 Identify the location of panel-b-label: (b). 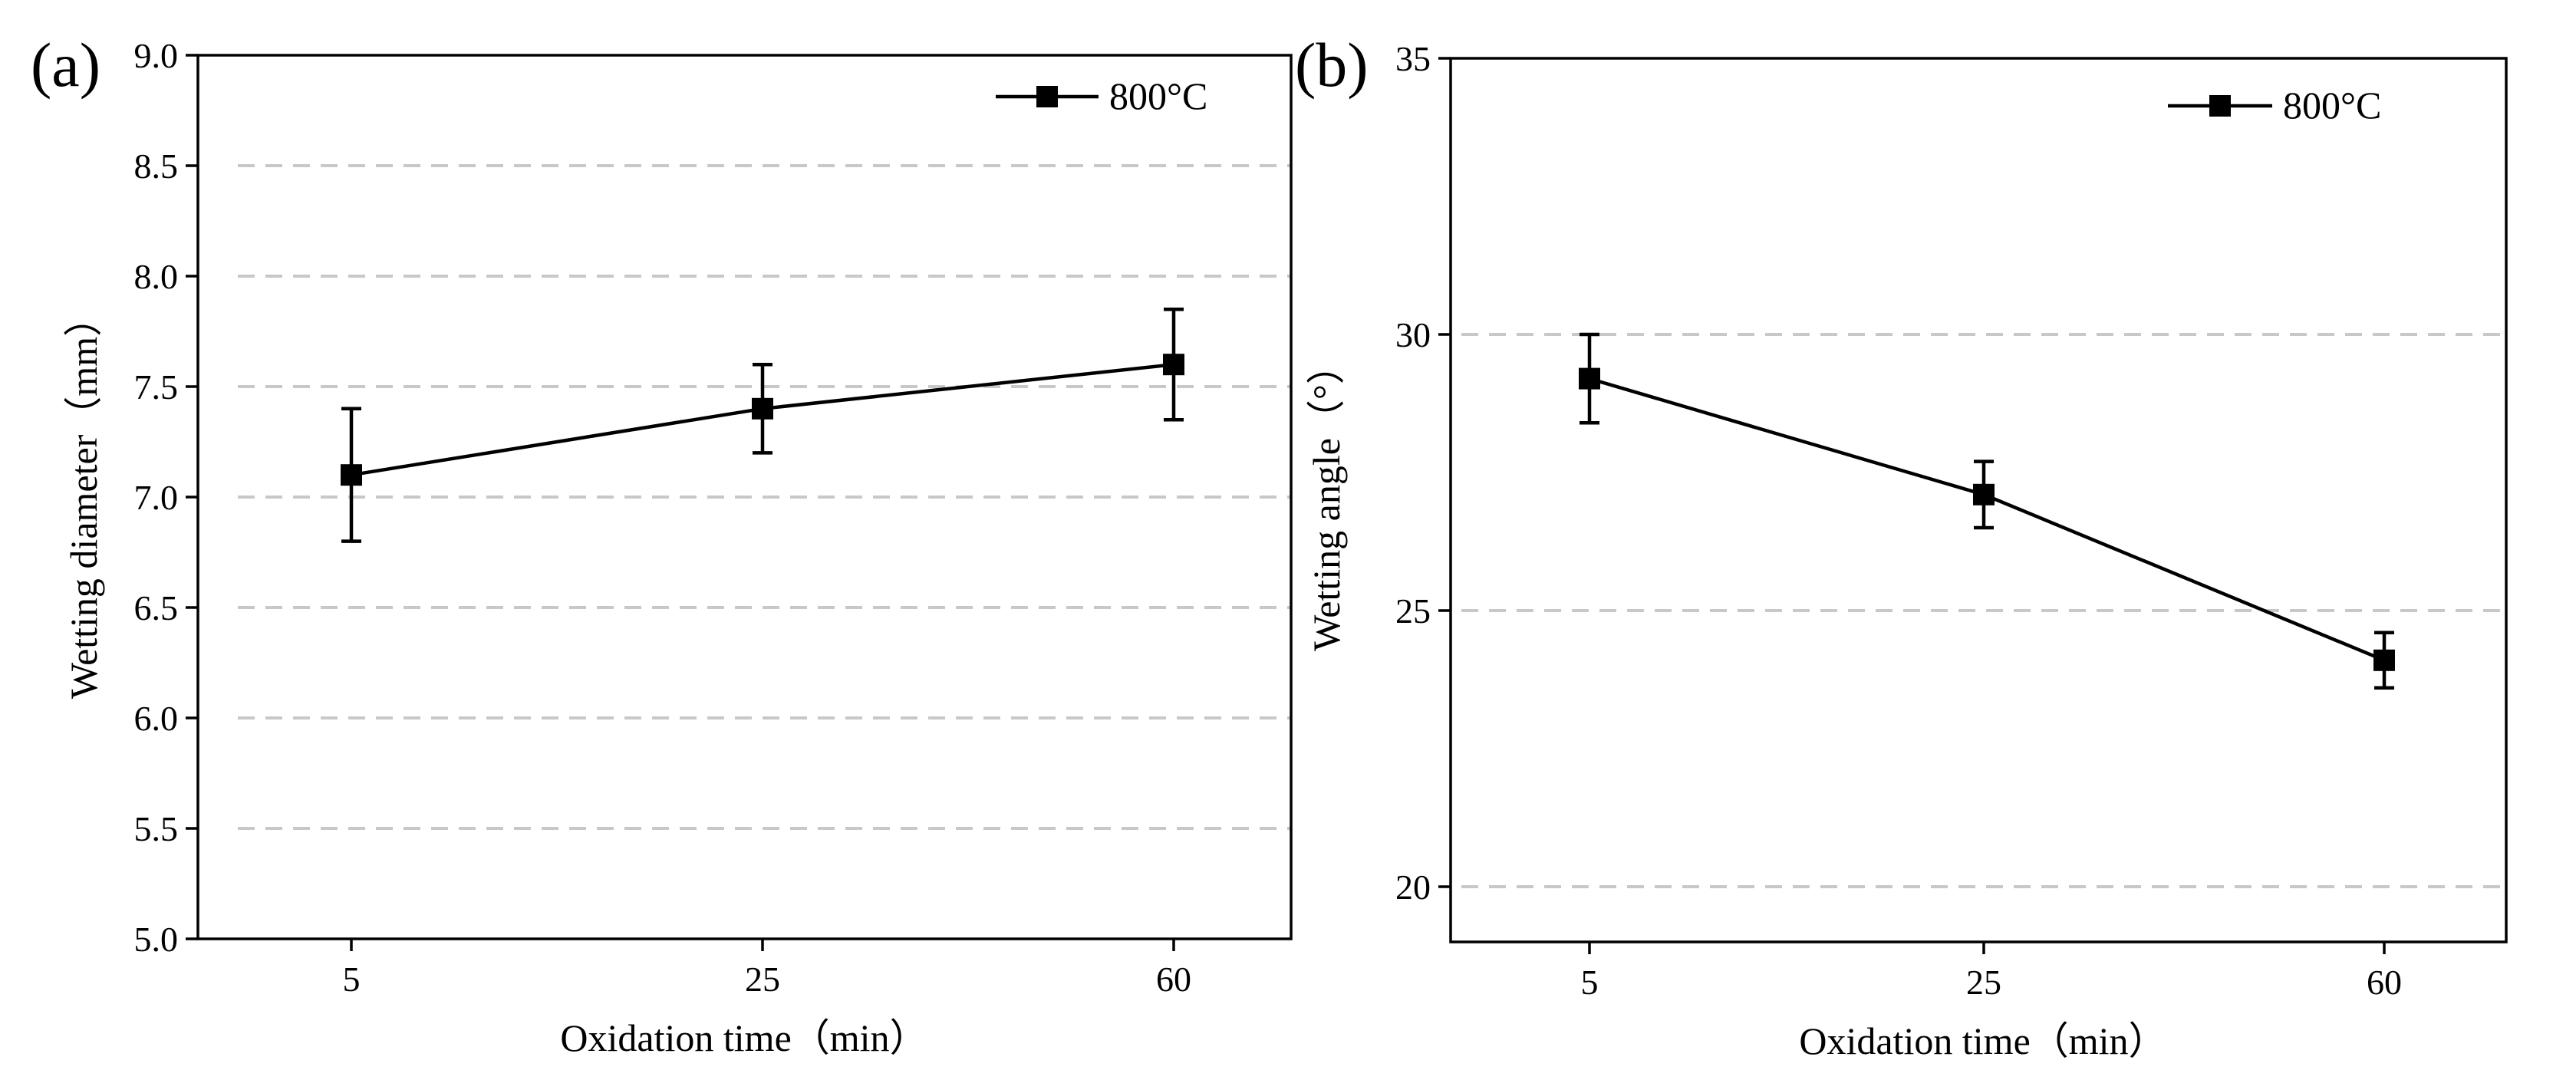
(1332, 65).